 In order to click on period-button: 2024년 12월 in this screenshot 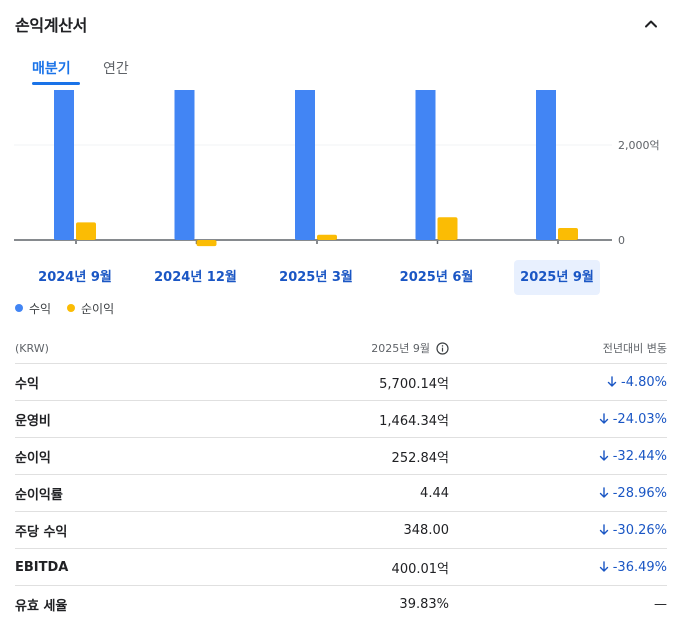, I will do `click(195, 277)`.